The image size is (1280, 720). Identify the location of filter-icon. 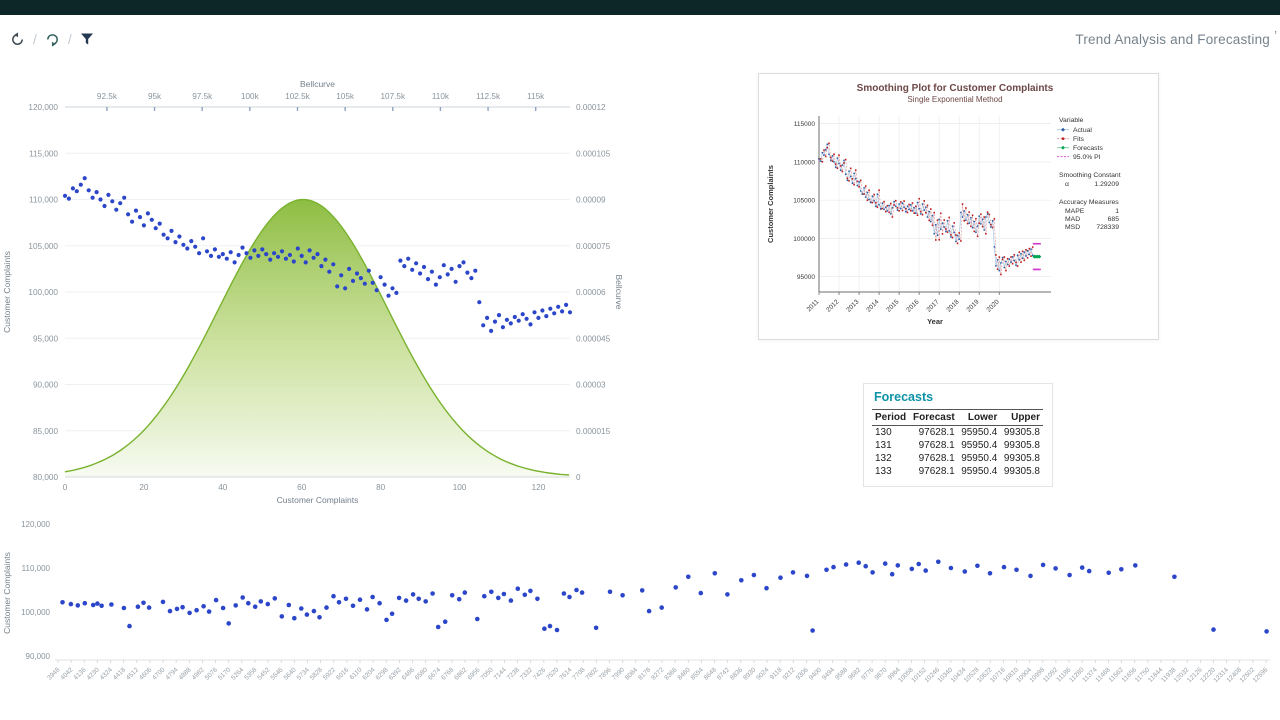
(87, 39).